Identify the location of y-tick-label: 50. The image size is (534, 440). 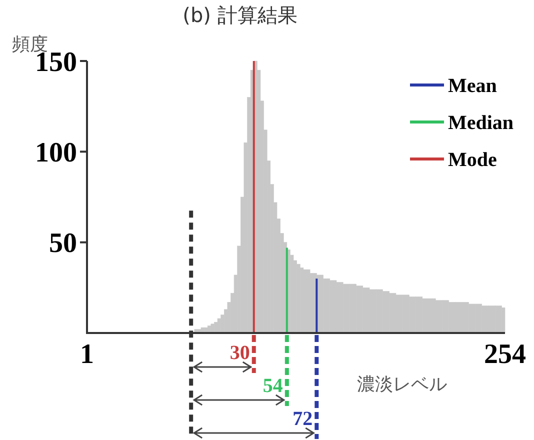
(63, 244).